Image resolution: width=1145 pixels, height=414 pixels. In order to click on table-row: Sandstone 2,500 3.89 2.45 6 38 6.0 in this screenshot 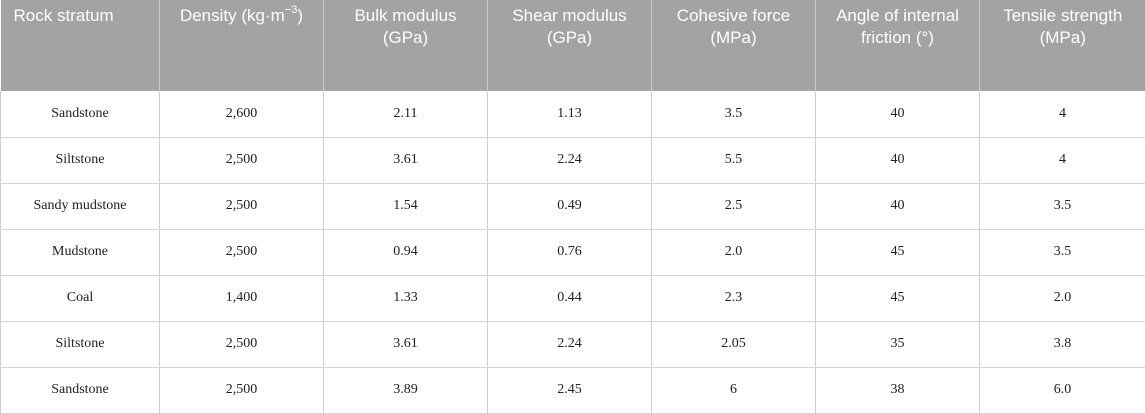, I will do `click(573, 390)`.